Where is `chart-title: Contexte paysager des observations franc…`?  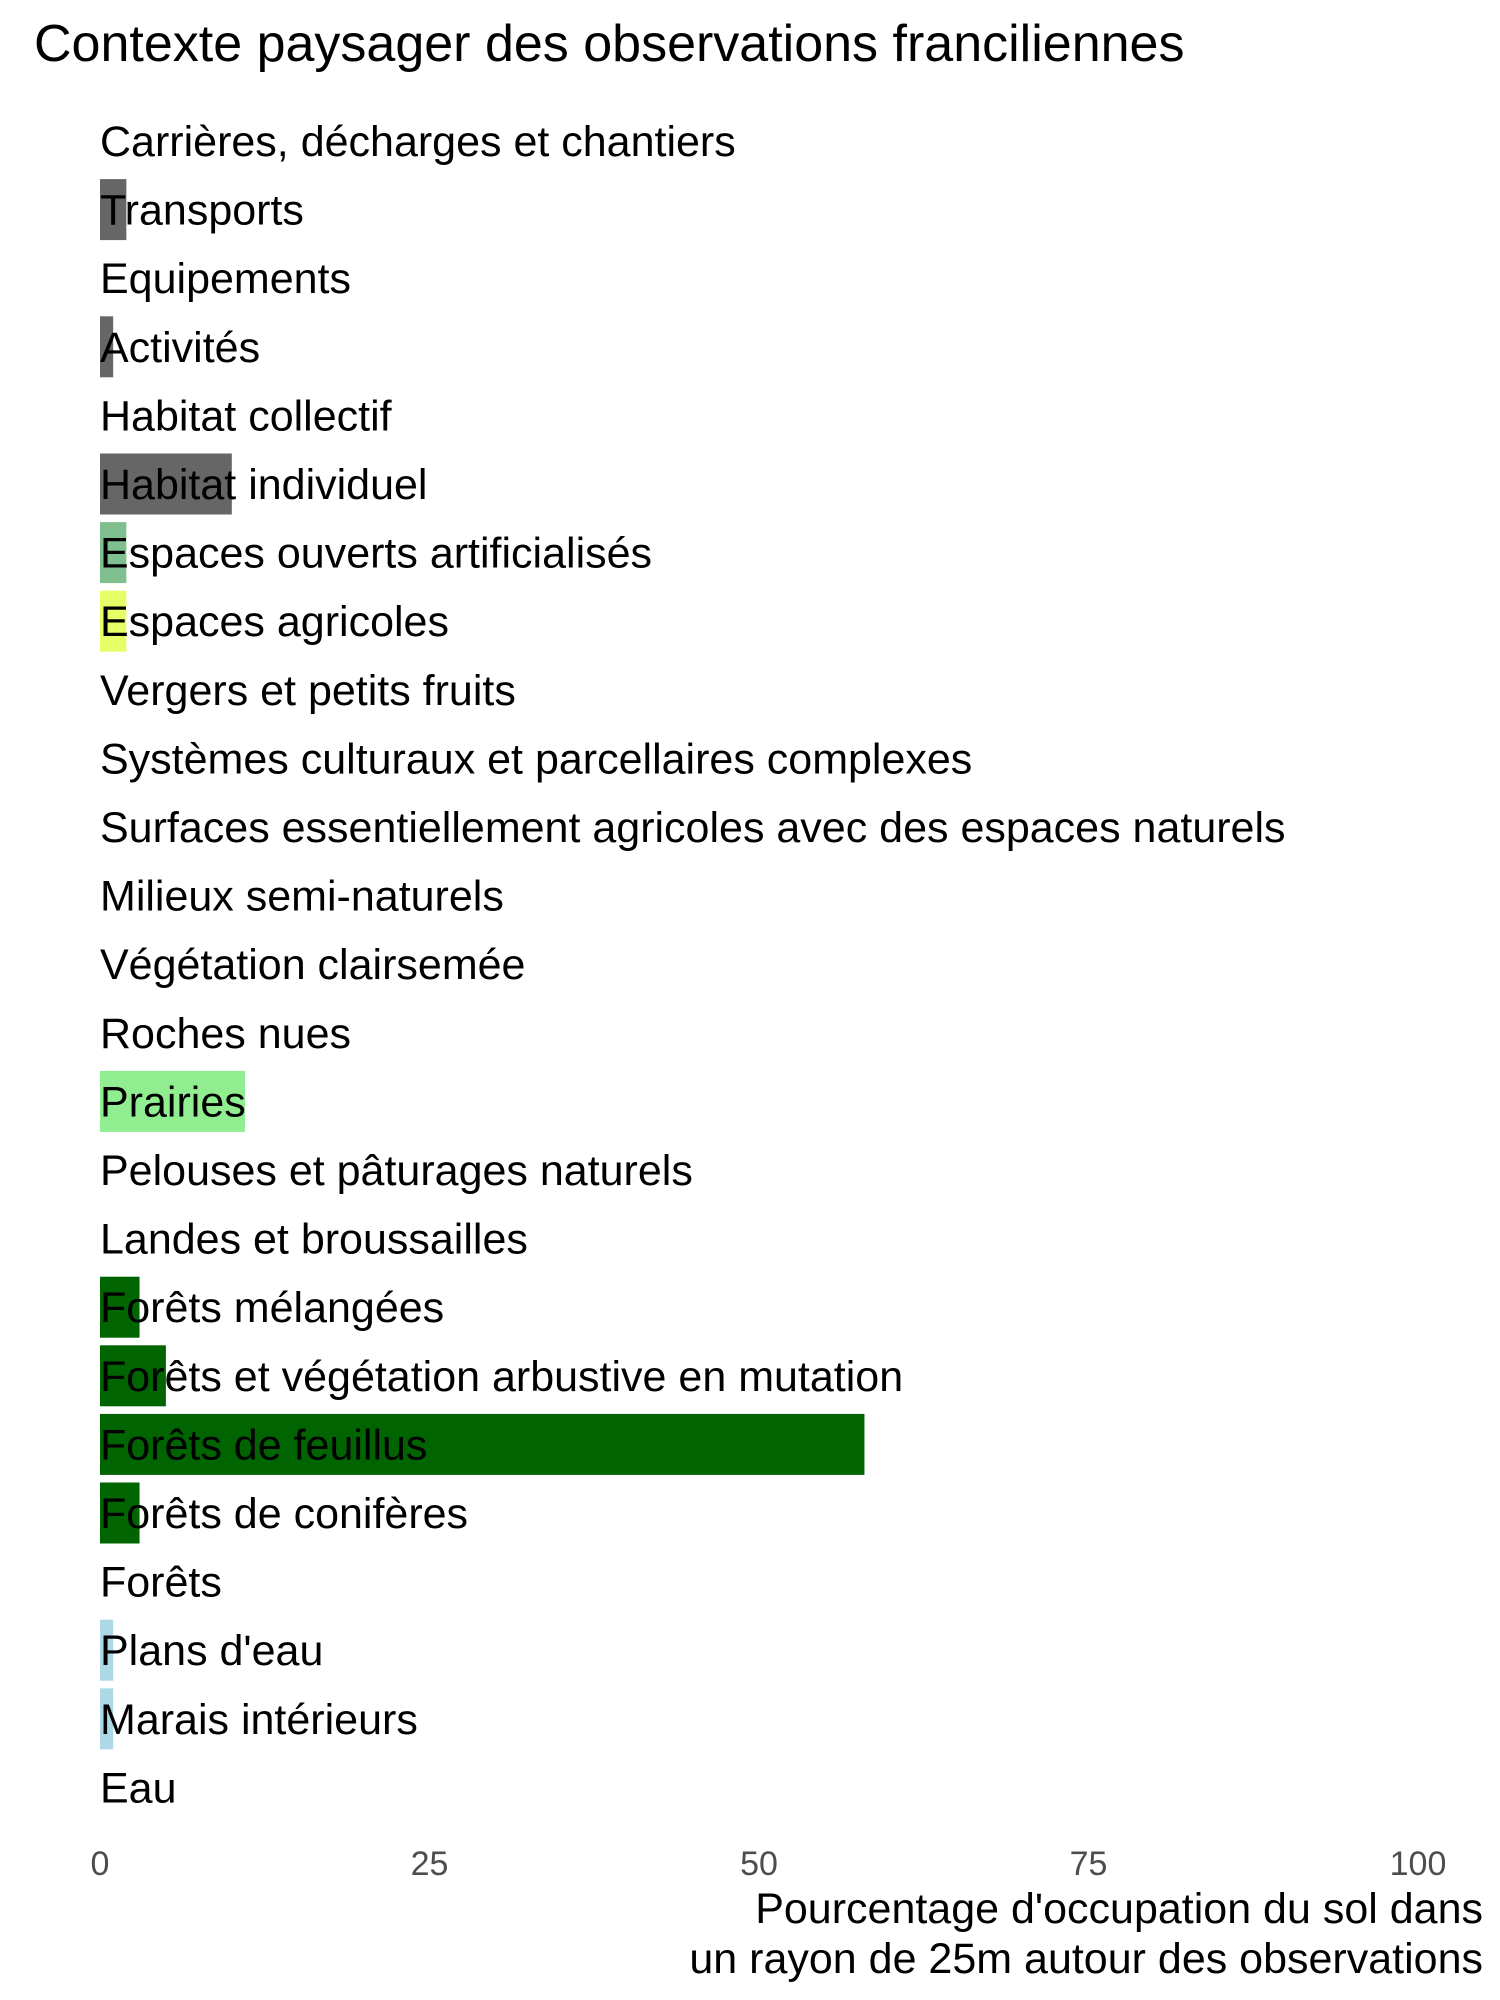 chart-title: Contexte paysager des observations franc… is located at coordinates (609, 44).